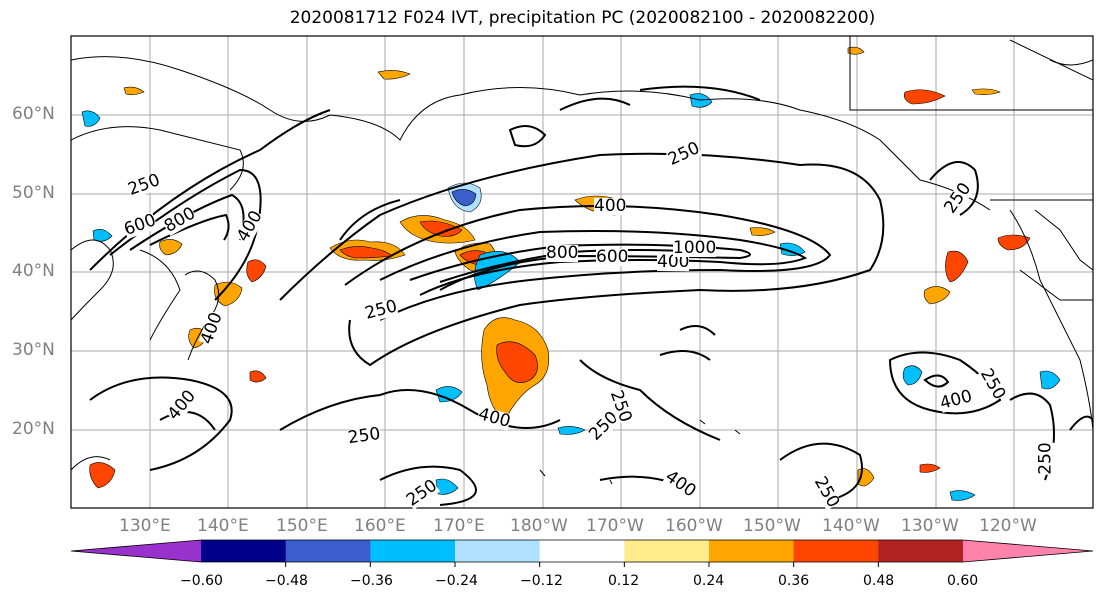 This screenshot has height=601, width=1105. What do you see at coordinates (145, 526) in the screenshot?
I see `lon-label-130e: 130°E` at bounding box center [145, 526].